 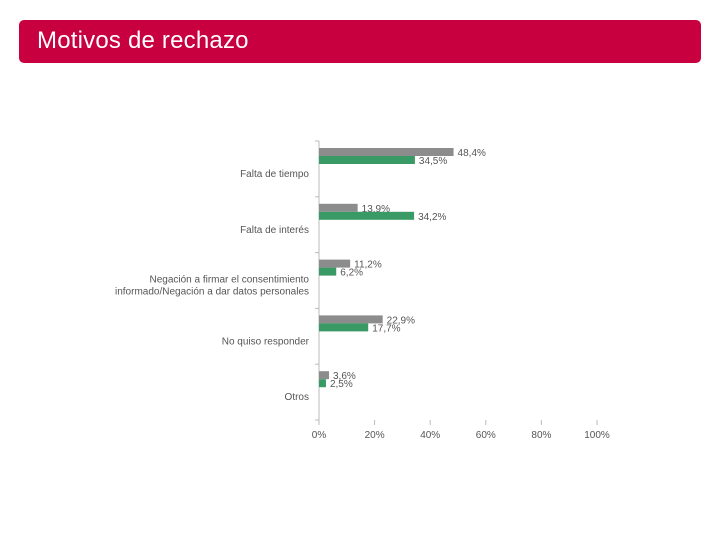 What do you see at coordinates (486, 435) in the screenshot?
I see `x-tick-label: 60%` at bounding box center [486, 435].